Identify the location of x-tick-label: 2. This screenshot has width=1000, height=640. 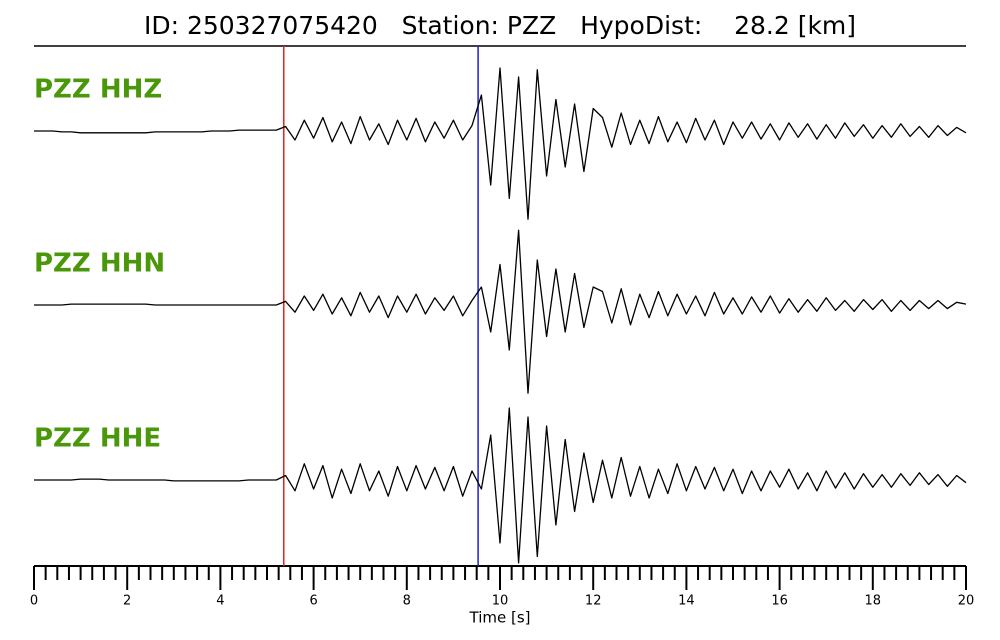
(127, 601).